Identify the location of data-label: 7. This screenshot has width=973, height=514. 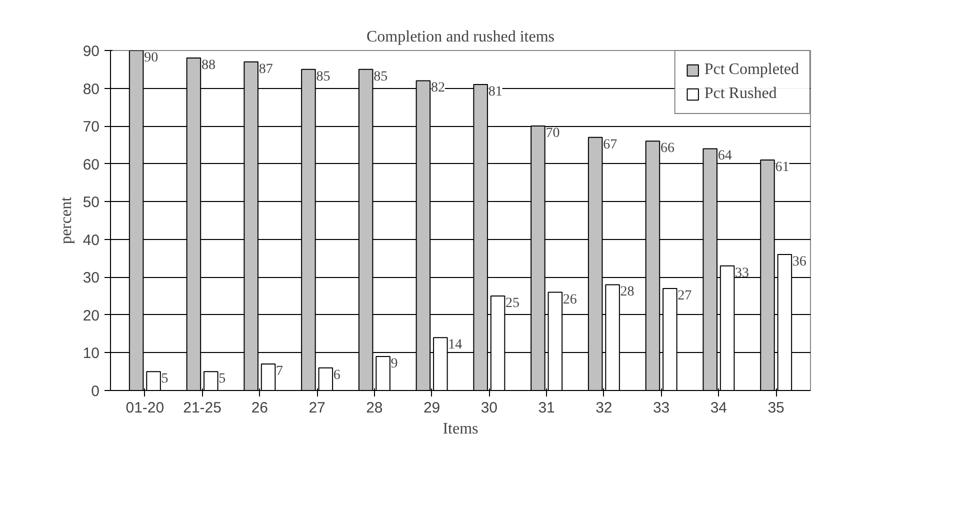
(280, 372).